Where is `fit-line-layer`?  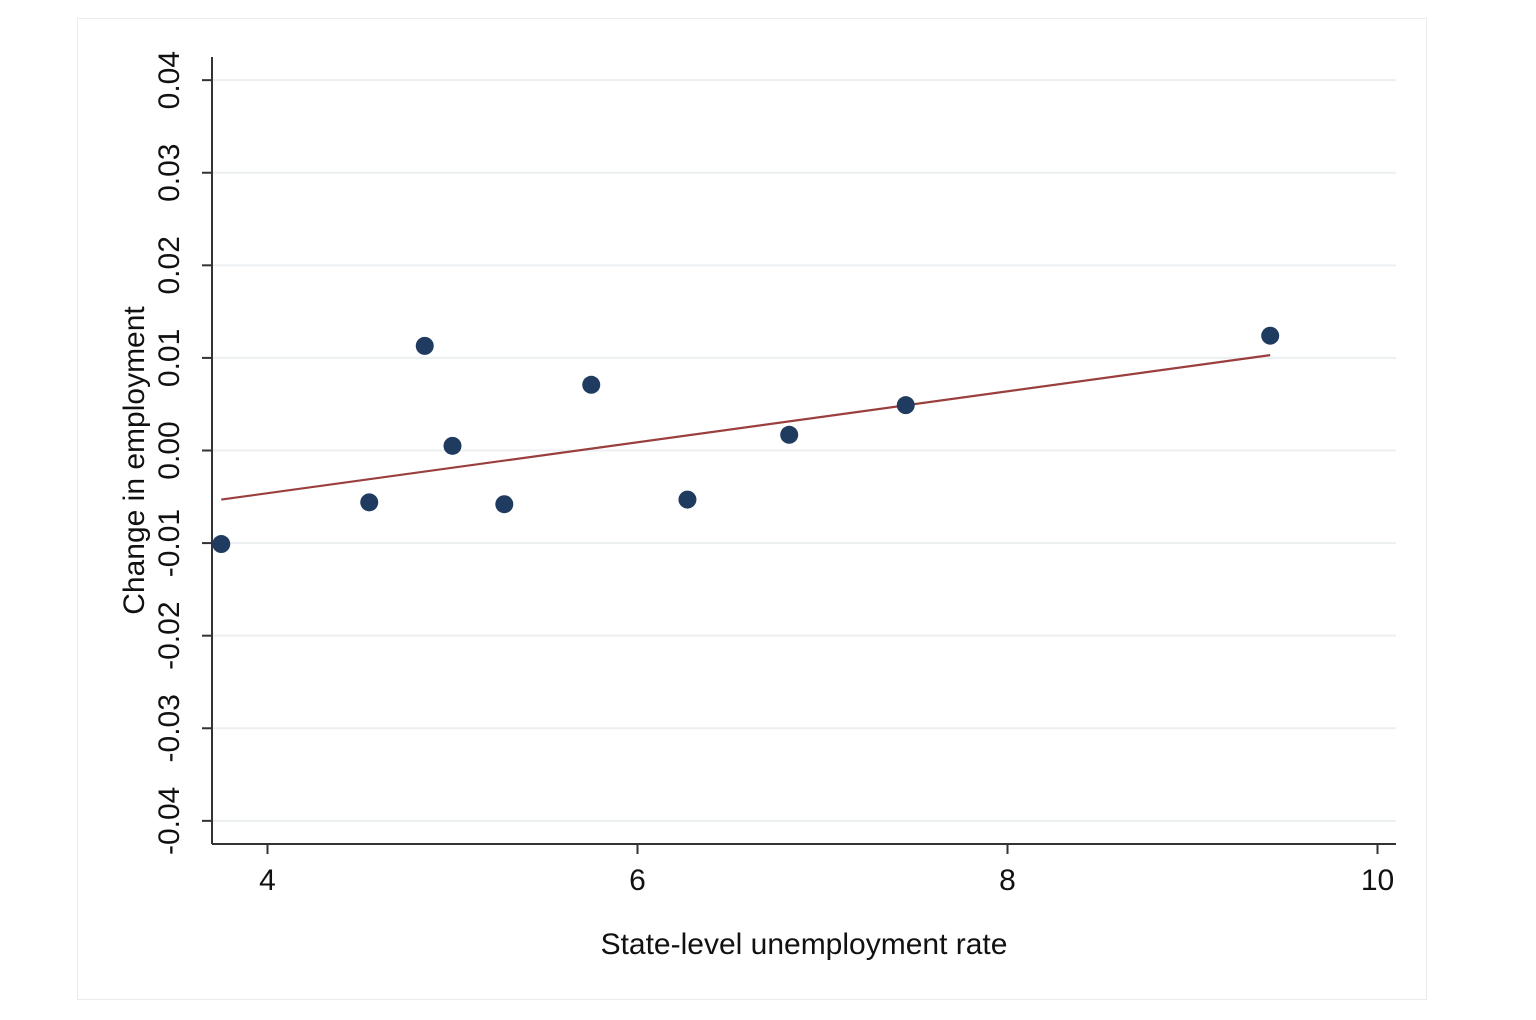 fit-line-layer is located at coordinates (746, 427).